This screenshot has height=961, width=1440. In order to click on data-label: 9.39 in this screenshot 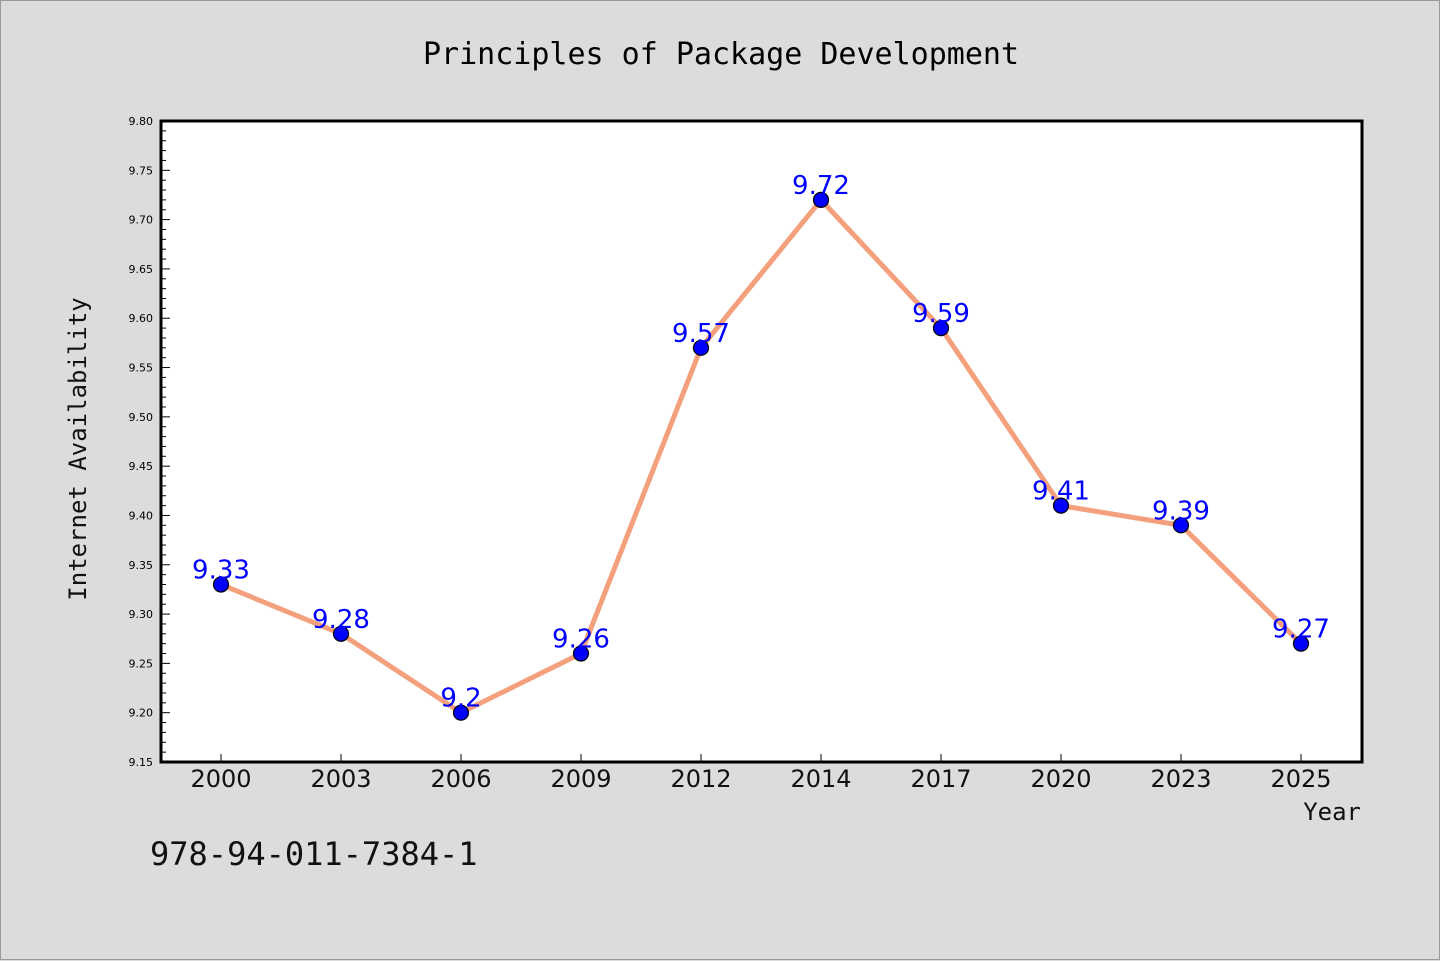, I will do `click(1181, 511)`.